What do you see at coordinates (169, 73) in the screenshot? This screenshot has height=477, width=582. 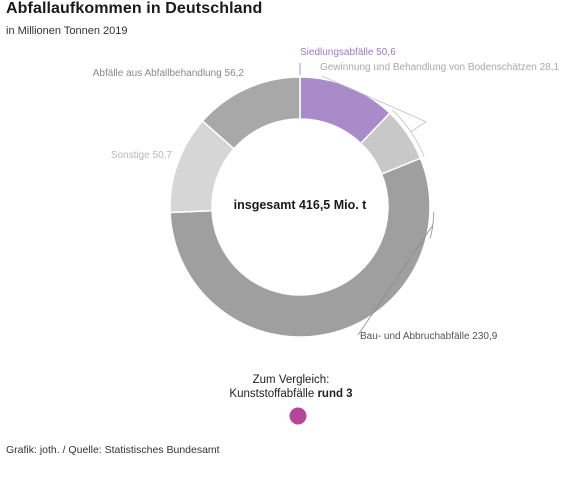 I see `label-abfaelle-aus-abfallbehandlung: Abfälle aus Abfallbehandlung 56,2` at bounding box center [169, 73].